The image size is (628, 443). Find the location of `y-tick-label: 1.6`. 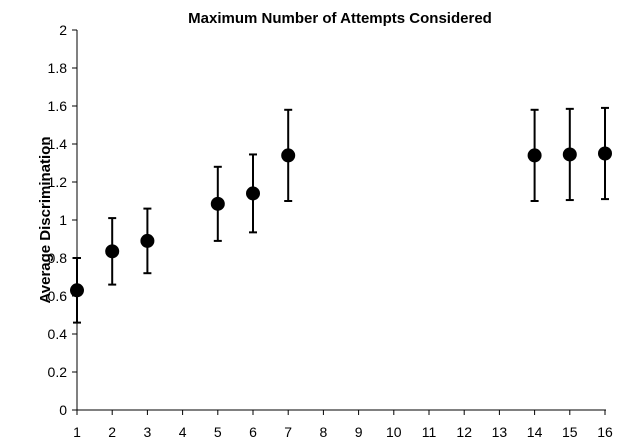

y-tick-label: 1.6 is located at coordinates (58, 106).